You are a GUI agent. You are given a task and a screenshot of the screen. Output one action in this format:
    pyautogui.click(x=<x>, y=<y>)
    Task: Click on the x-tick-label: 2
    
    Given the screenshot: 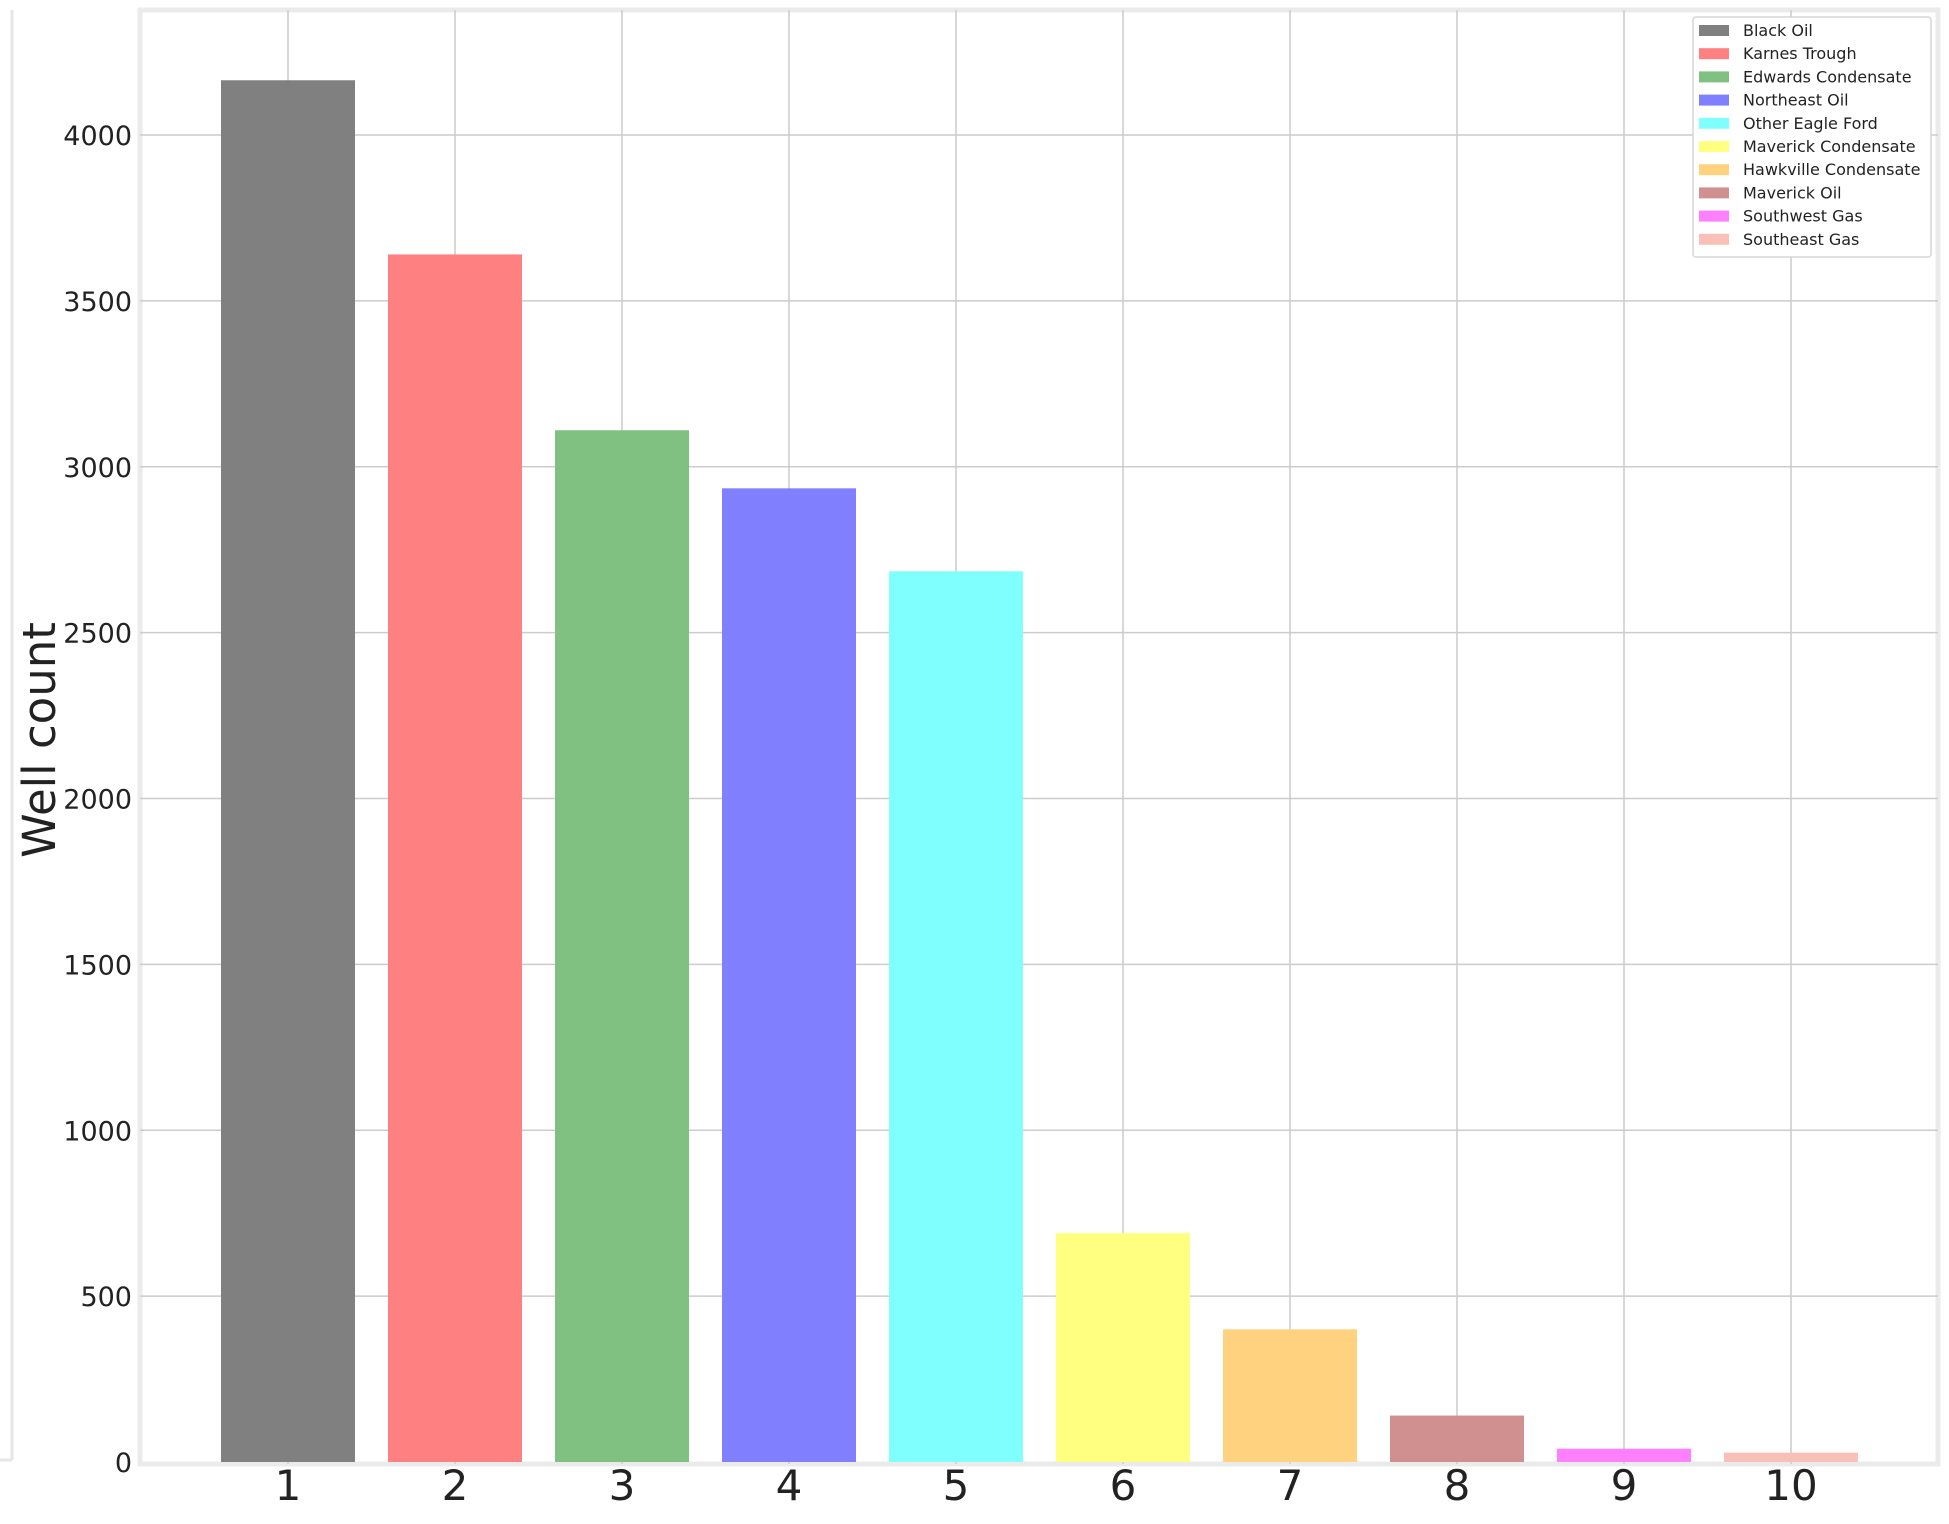 What is the action you would take?
    pyautogui.click(x=455, y=1485)
    